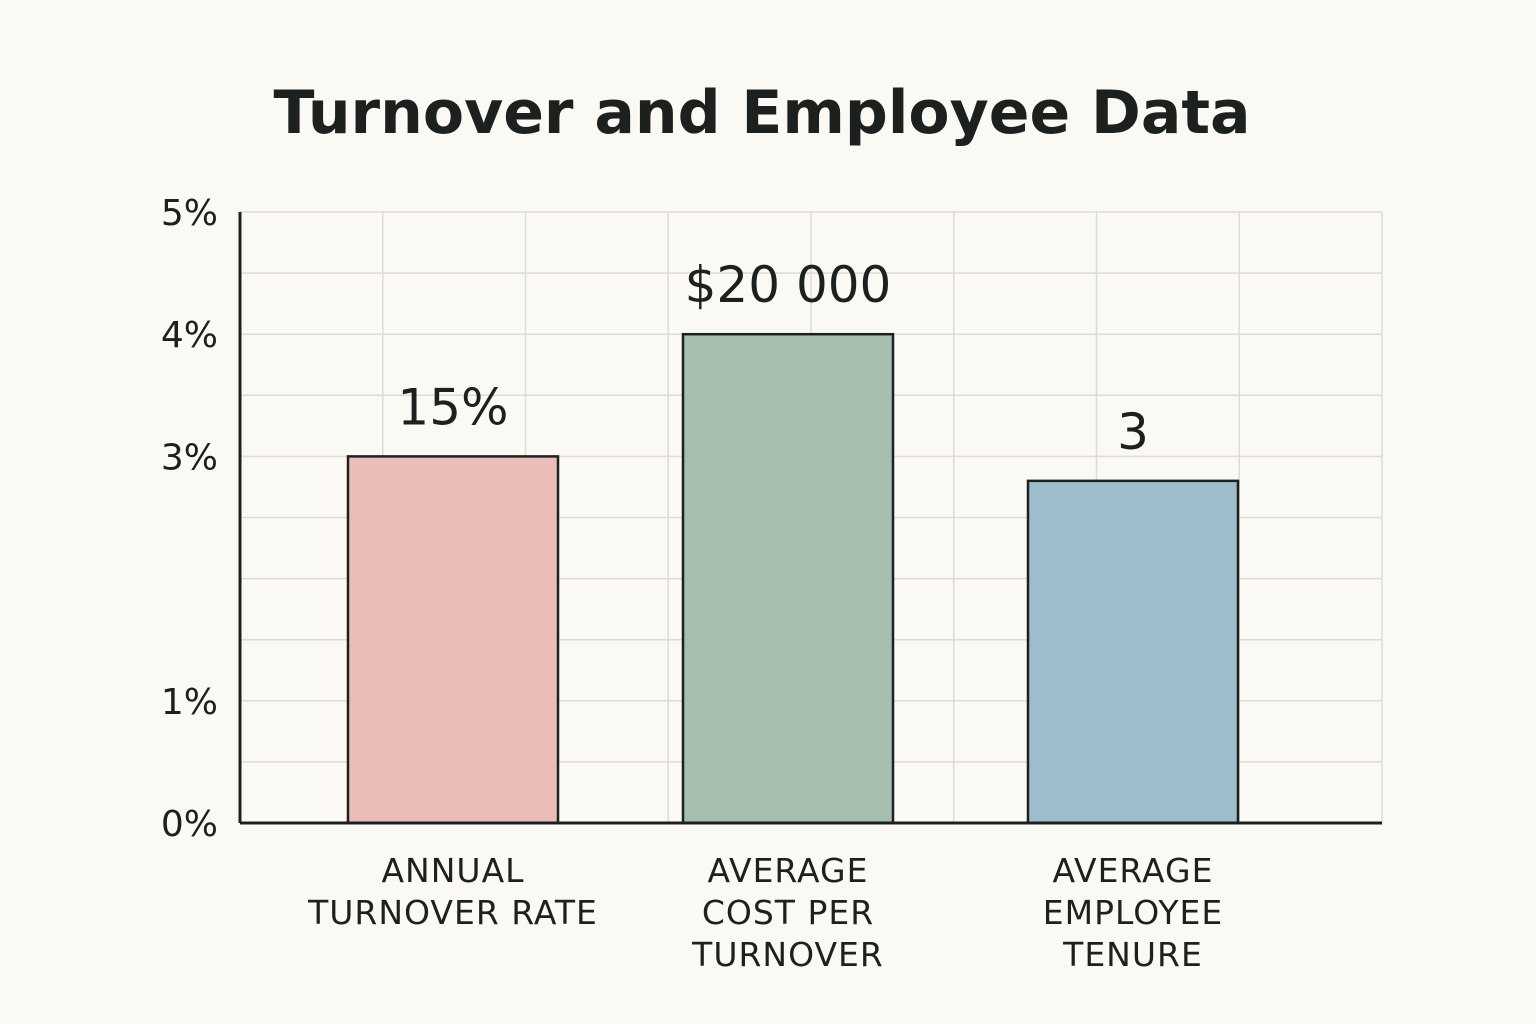  What do you see at coordinates (452, 407) in the screenshot?
I see `data-label-1: 15%` at bounding box center [452, 407].